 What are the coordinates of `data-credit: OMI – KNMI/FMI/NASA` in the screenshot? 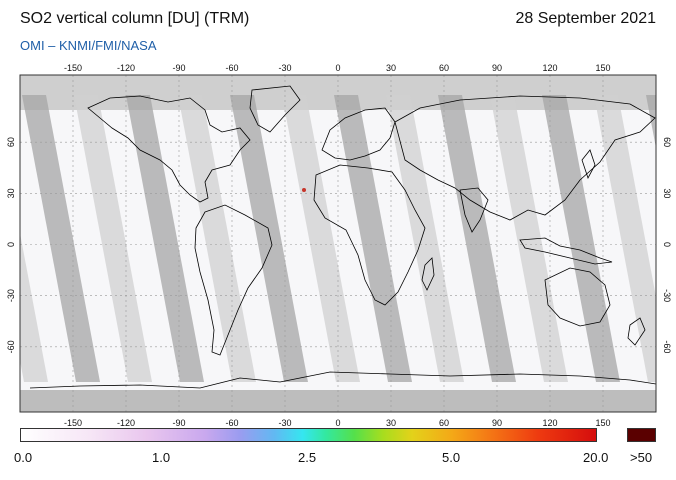 It's located at (88, 45).